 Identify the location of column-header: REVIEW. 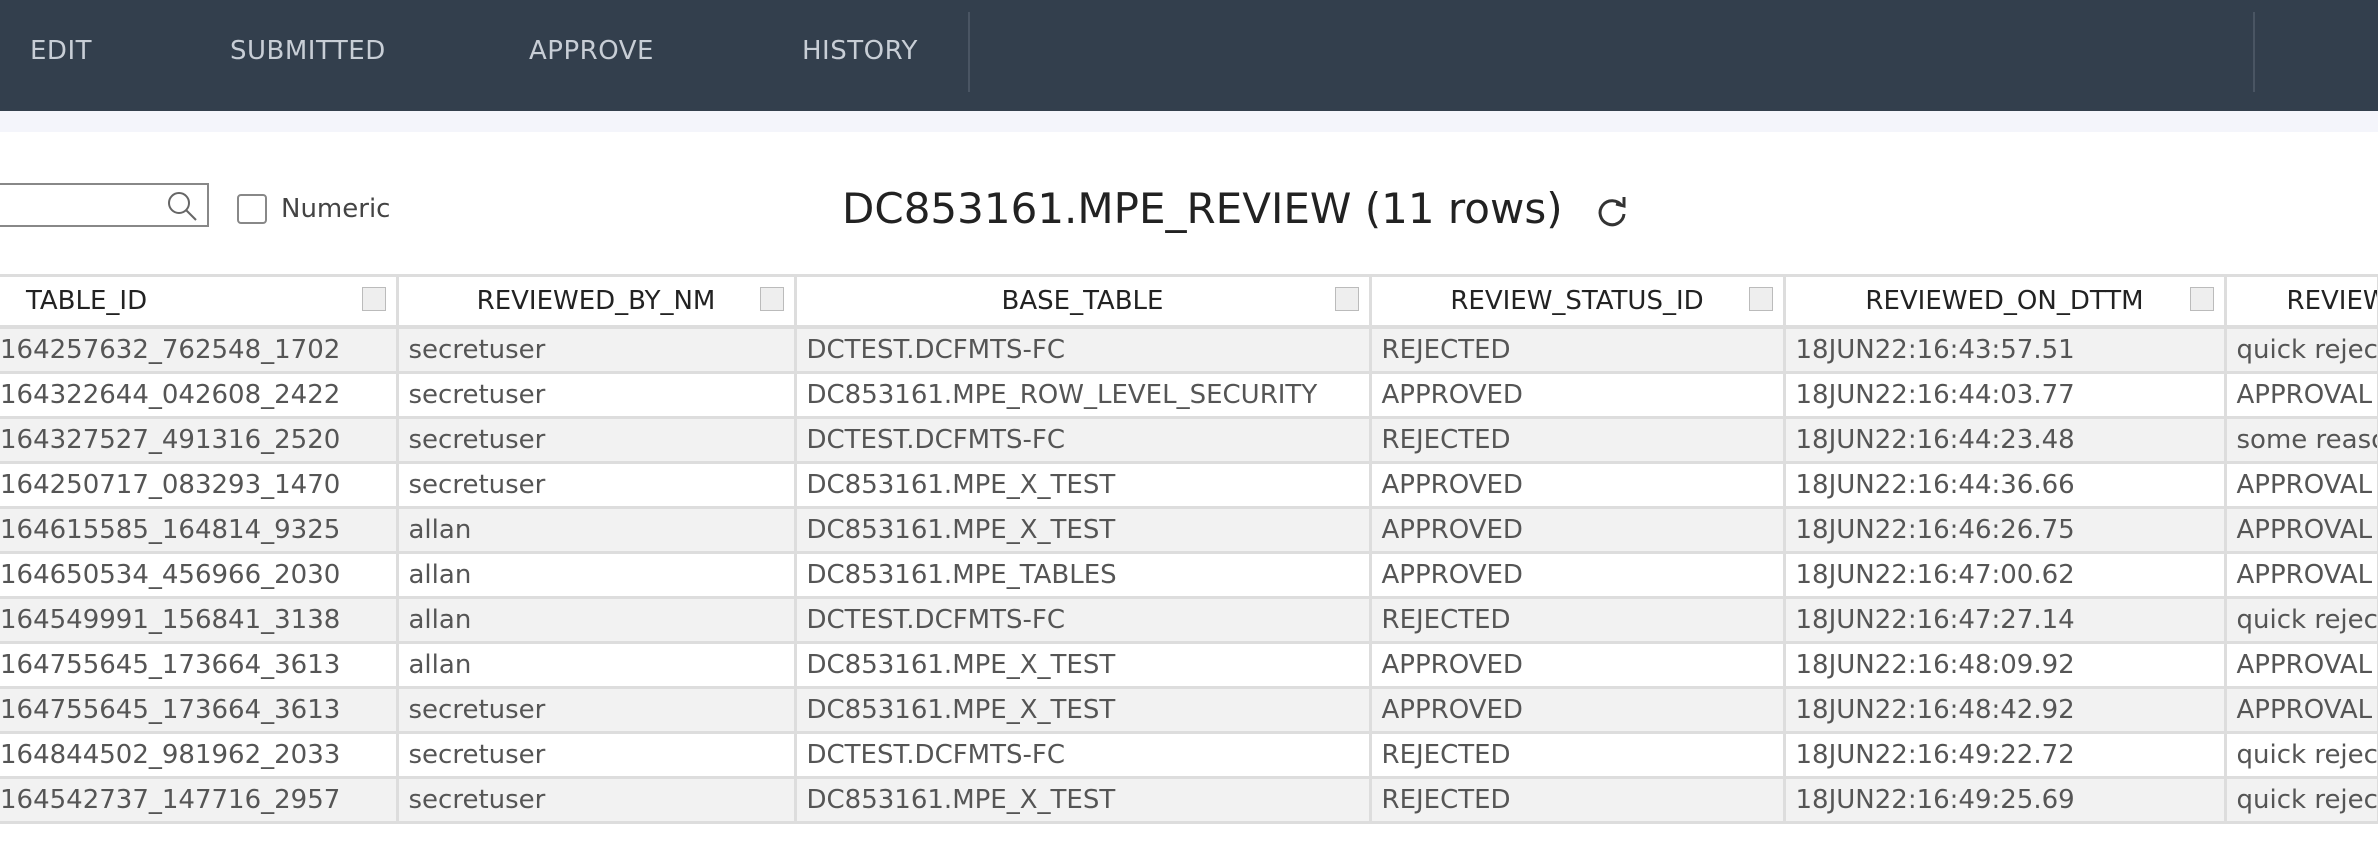
(2300, 301).